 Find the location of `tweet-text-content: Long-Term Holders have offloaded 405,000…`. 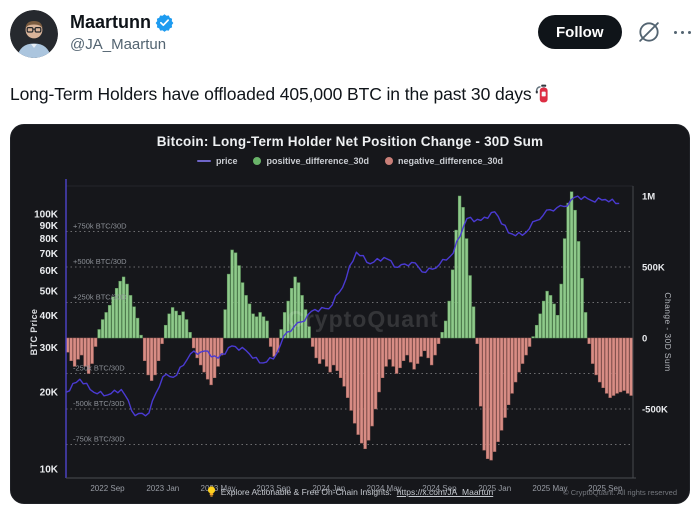

tweet-text-content: Long-Term Holders have offloaded 405,000… is located at coordinates (271, 94).